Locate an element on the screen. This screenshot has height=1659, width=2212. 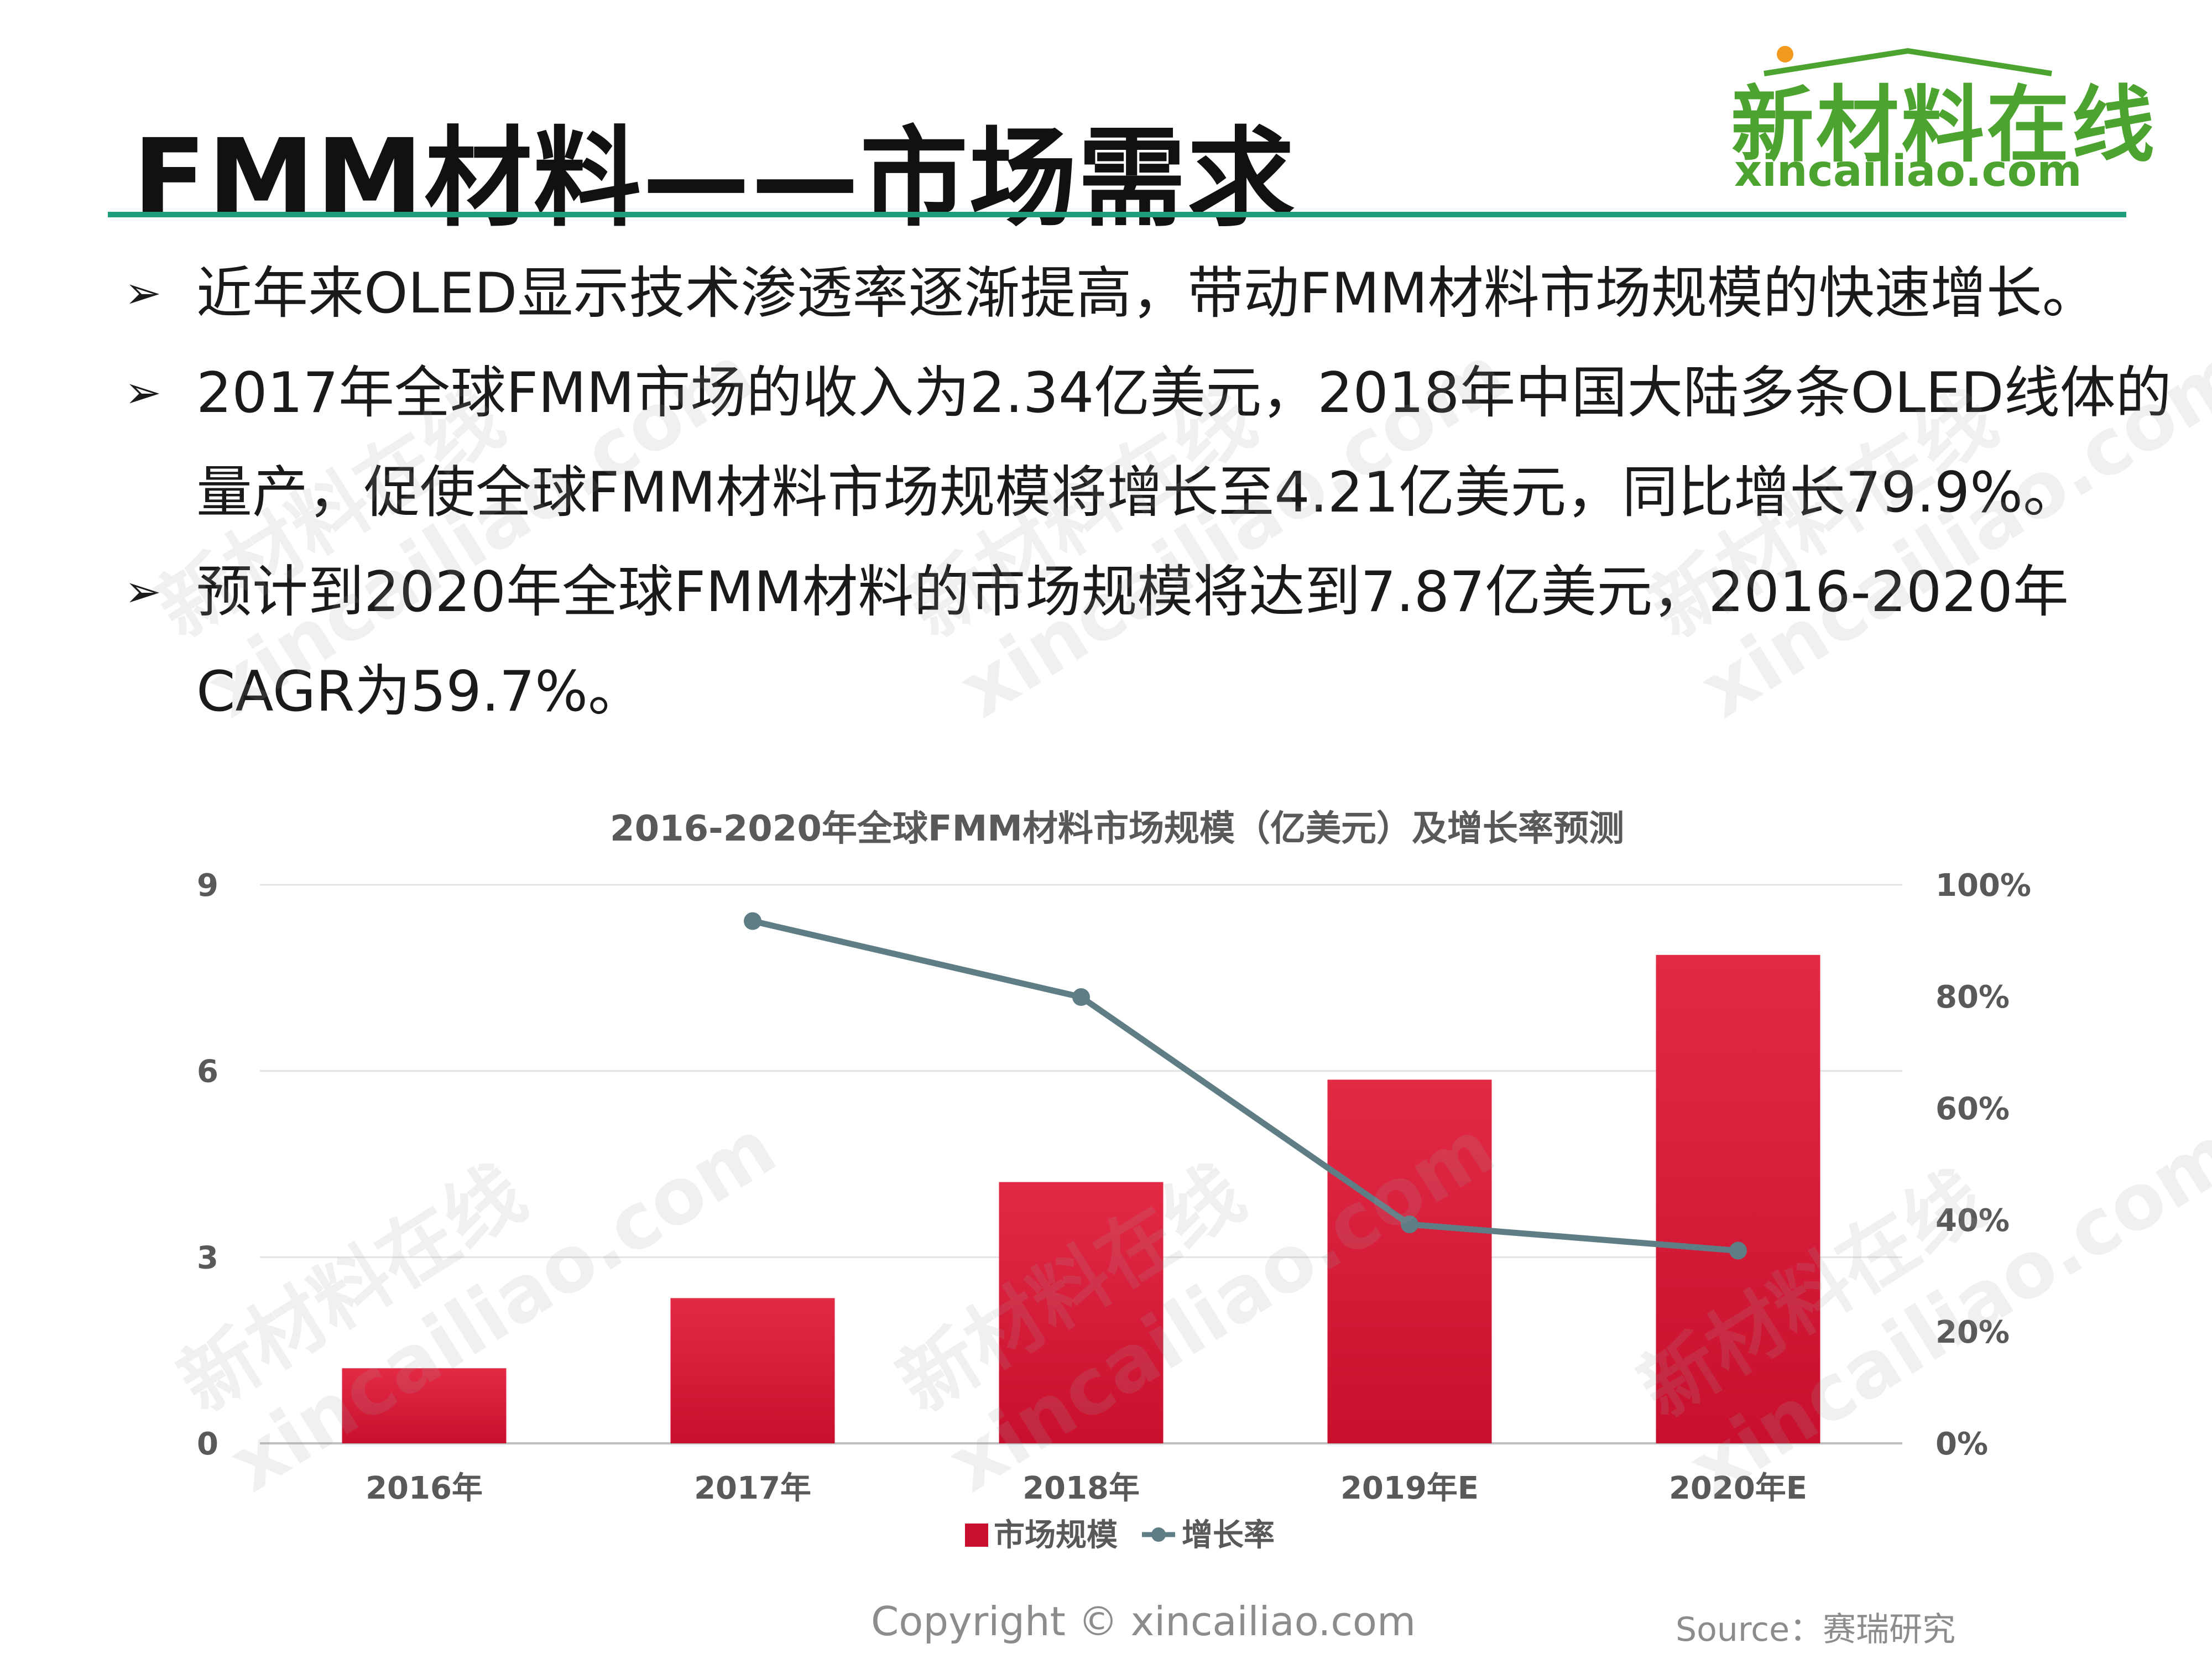
legend-bar-swatch is located at coordinates (977, 1536).